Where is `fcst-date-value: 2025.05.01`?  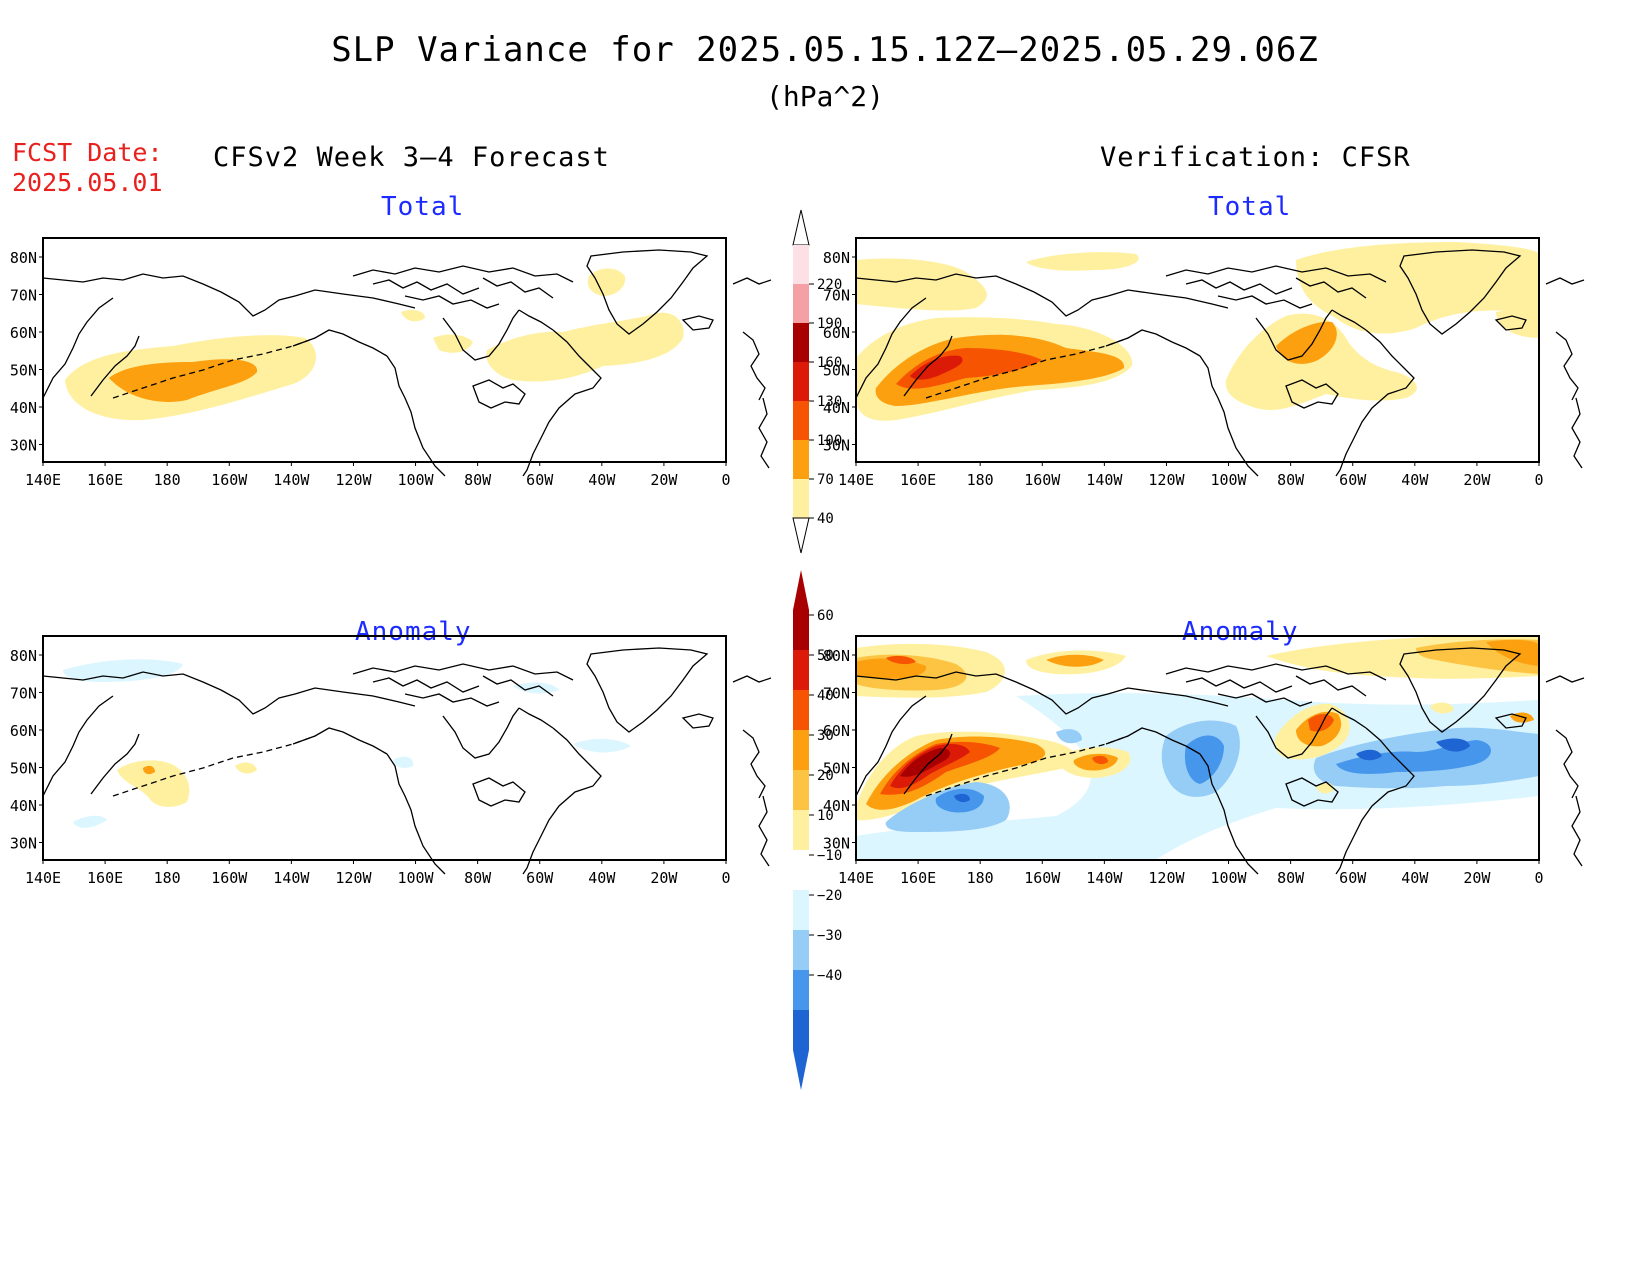
fcst-date-value: 2025.05.01 is located at coordinates (87, 182).